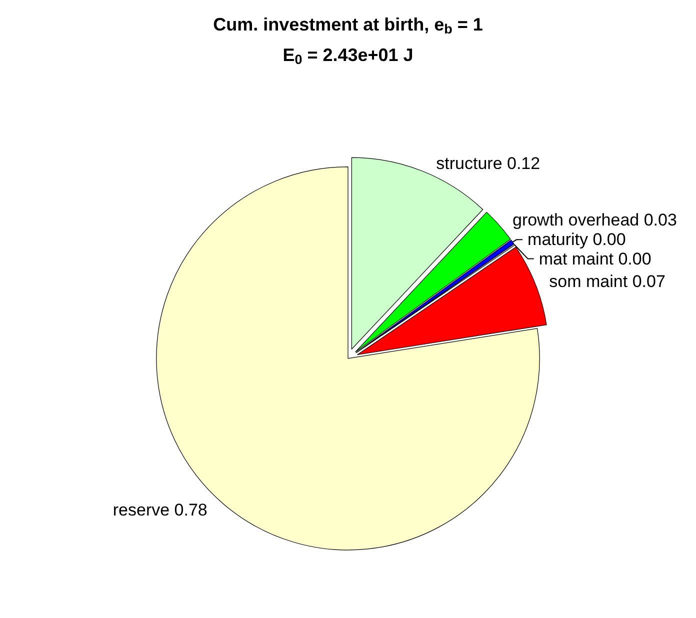  What do you see at coordinates (595, 258) in the screenshot?
I see `slice-label: mat maint 0.00` at bounding box center [595, 258].